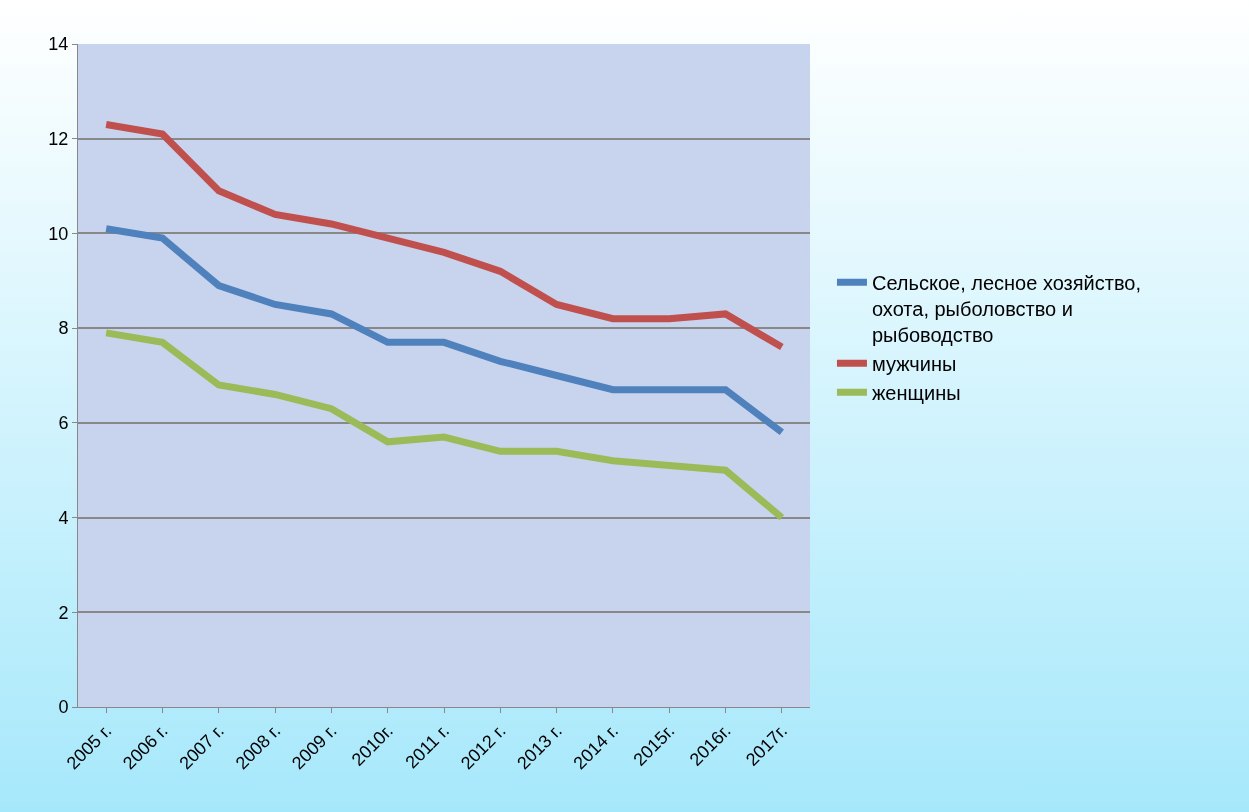 The height and width of the screenshot is (812, 1249). Describe the element at coordinates (63, 517) in the screenshot. I see `y-tick-label: 4` at that location.